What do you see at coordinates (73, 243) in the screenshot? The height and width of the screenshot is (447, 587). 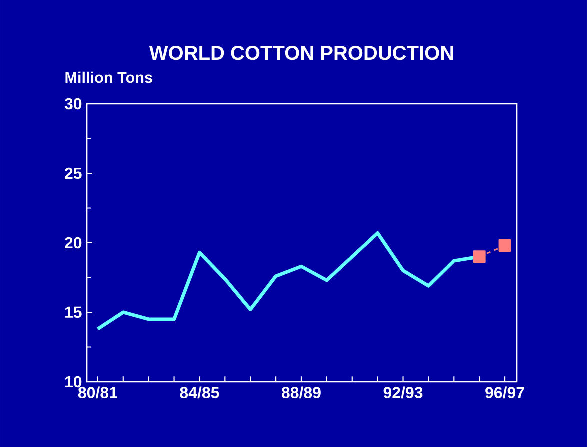 I see `y-tick-label: 20` at bounding box center [73, 243].